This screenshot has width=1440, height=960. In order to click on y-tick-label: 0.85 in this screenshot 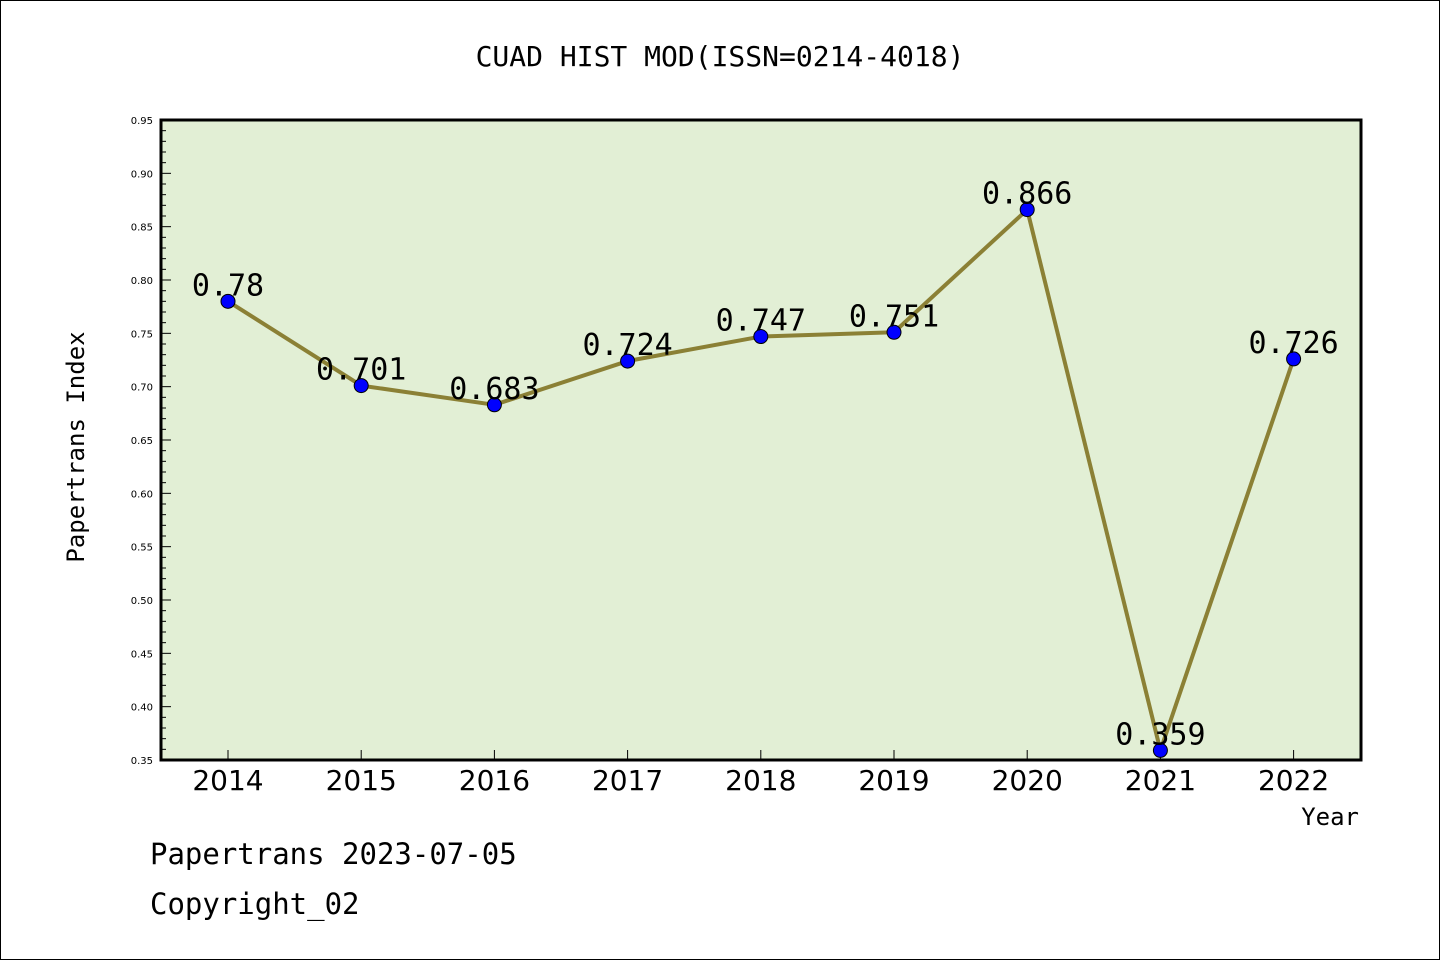, I will do `click(142, 228)`.